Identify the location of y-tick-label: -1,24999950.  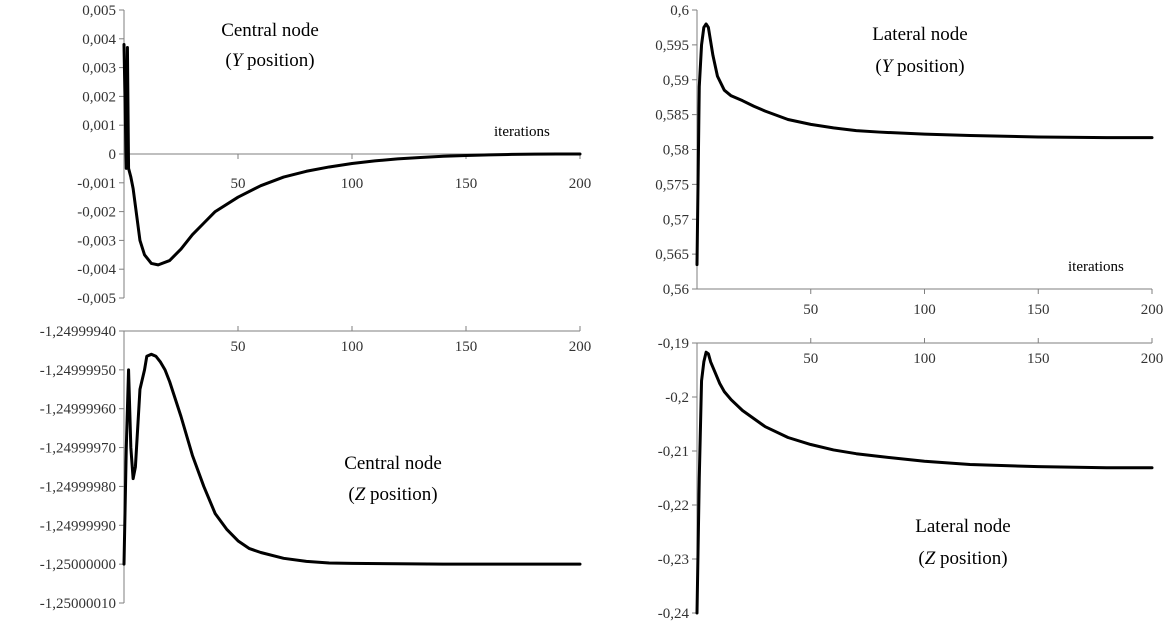
(78, 371).